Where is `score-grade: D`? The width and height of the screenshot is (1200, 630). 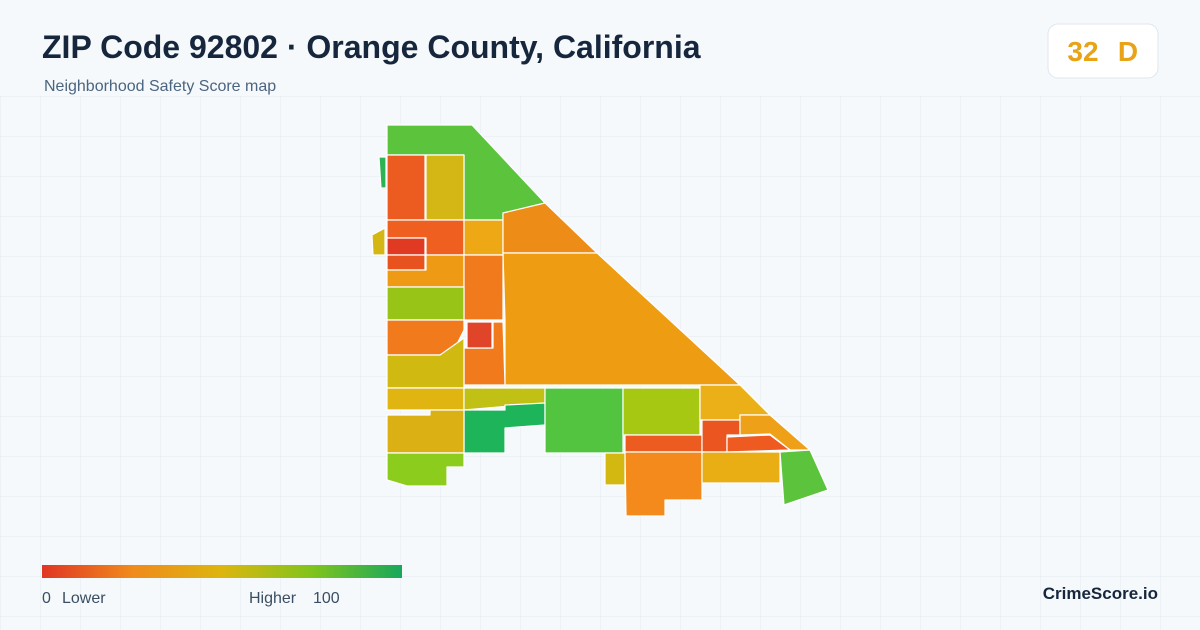
score-grade: D is located at coordinates (1128, 51).